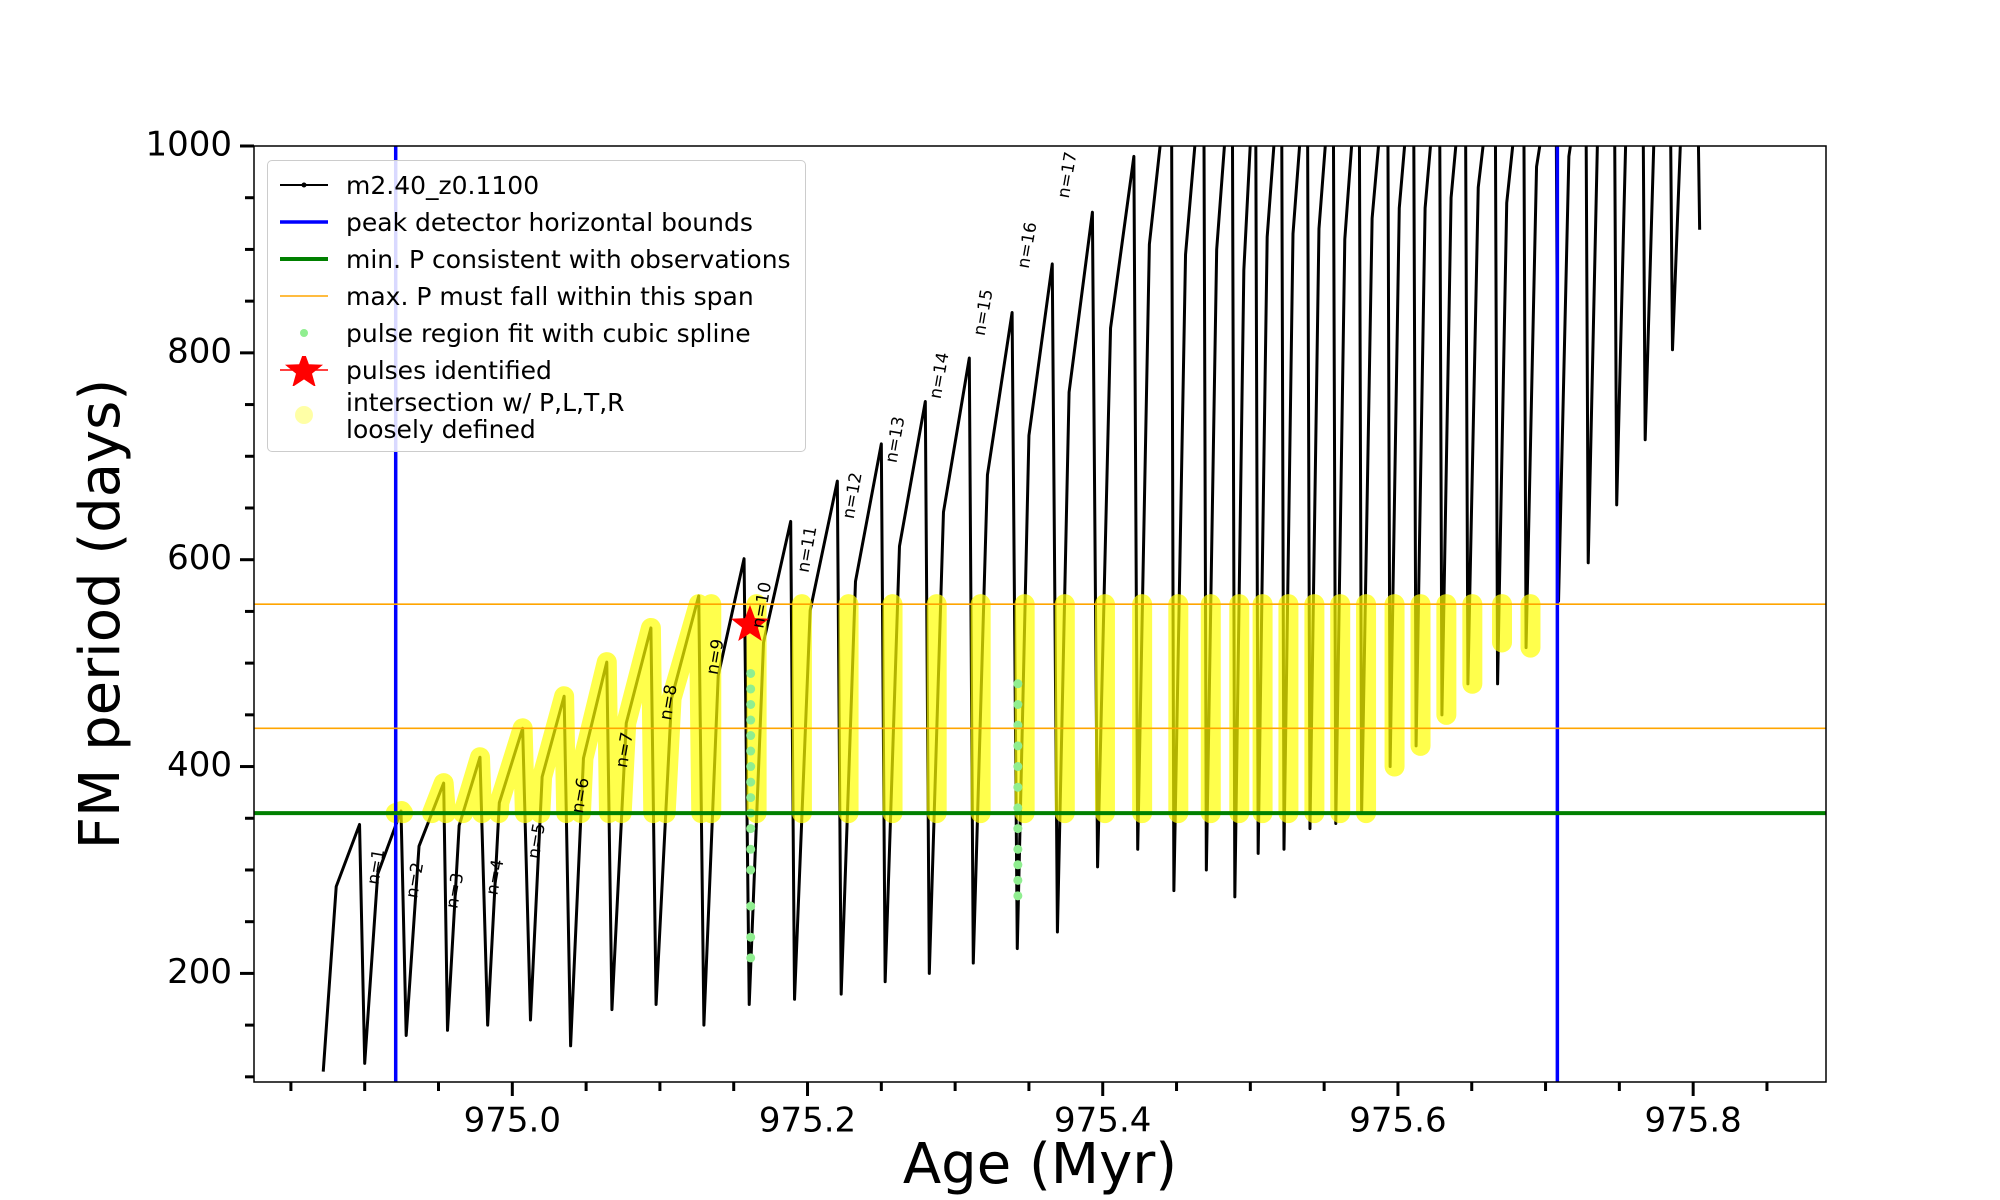 This screenshot has height=1200, width=2000. I want to click on legend-entry: min. P consistent with observations, so click(533, 259).